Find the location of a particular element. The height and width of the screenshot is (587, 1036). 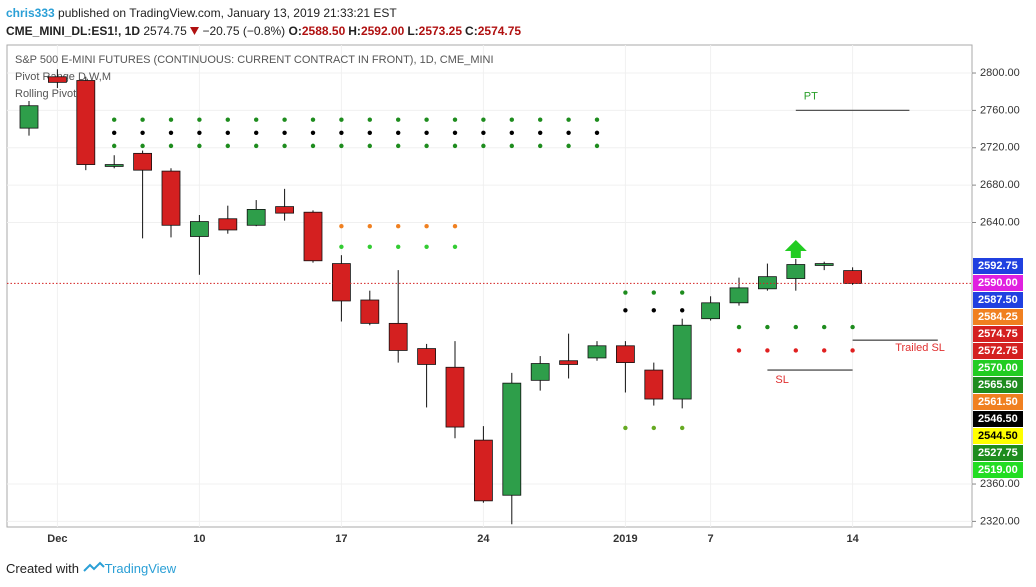

change: −20.75 (−0.8%) is located at coordinates (244, 31).